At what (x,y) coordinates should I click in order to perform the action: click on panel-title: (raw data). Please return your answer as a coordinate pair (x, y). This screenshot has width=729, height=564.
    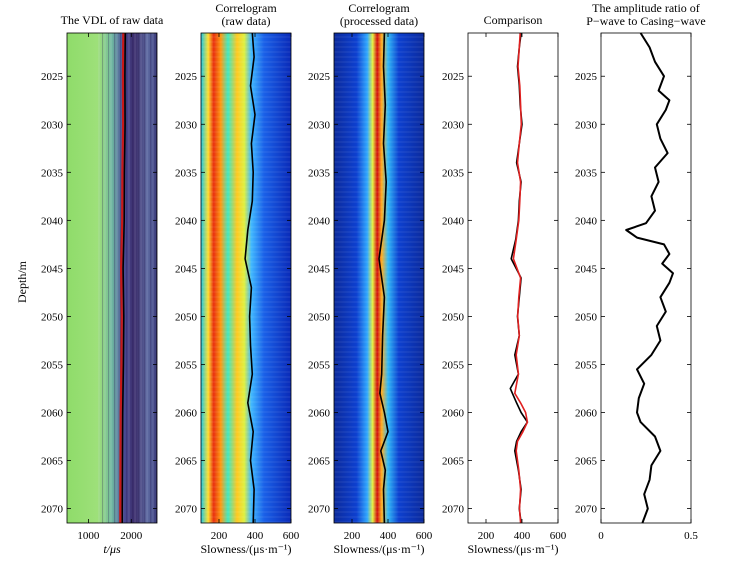
    Looking at the image, I should click on (246, 21).